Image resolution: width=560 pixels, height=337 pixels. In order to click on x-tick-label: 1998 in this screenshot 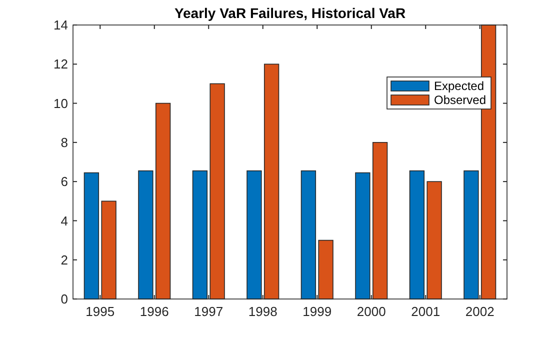, I will do `click(263, 311)`.